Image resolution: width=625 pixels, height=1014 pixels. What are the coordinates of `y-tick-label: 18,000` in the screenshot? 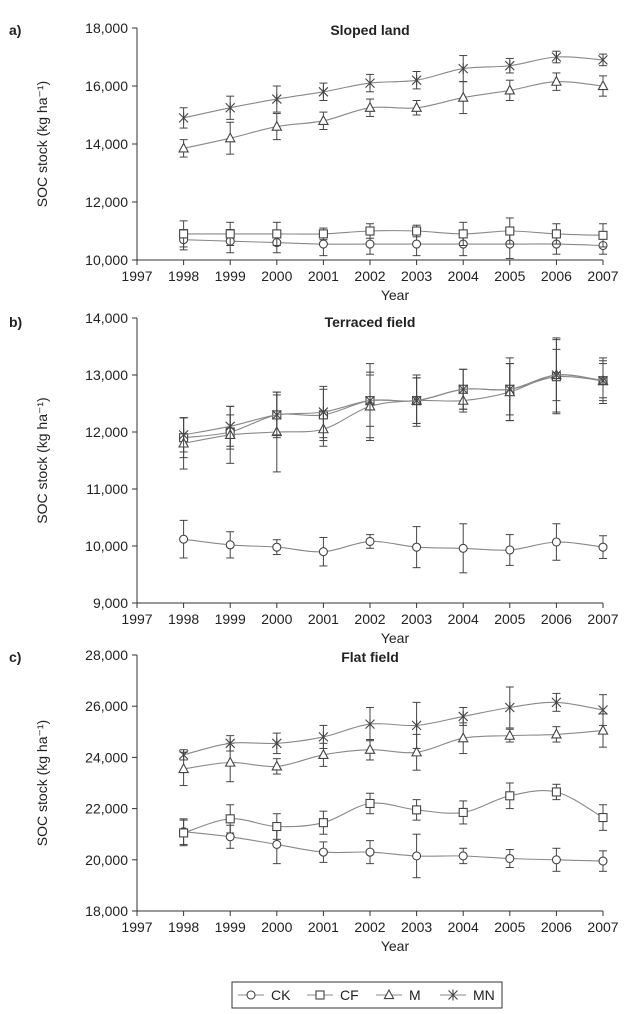 It's located at (106, 911).